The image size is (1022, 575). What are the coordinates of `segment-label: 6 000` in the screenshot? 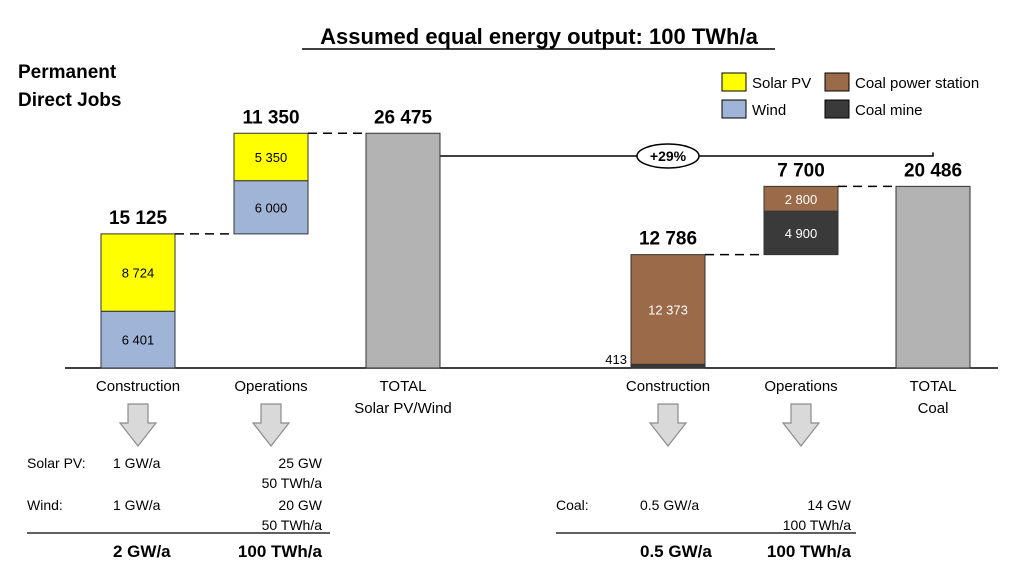 It's located at (271, 207).